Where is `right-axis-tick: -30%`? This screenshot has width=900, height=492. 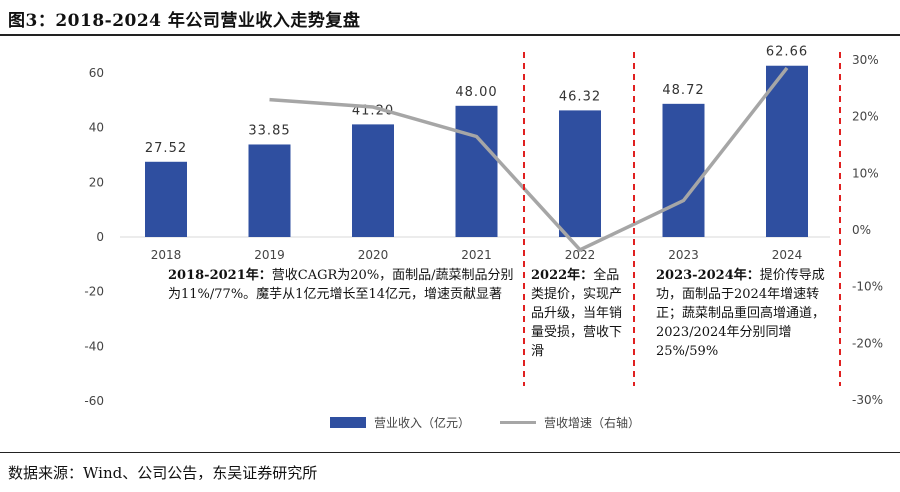
right-axis-tick: -30% is located at coordinates (867, 400).